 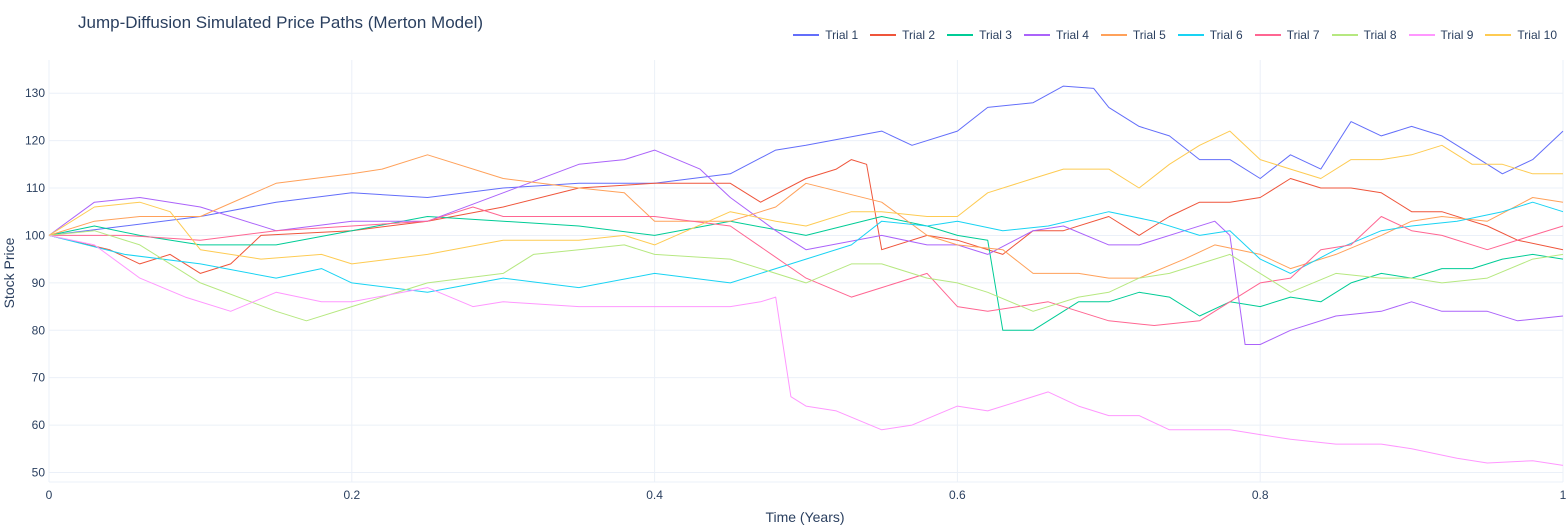 I want to click on x-tick-label: 0.4, so click(x=654, y=495).